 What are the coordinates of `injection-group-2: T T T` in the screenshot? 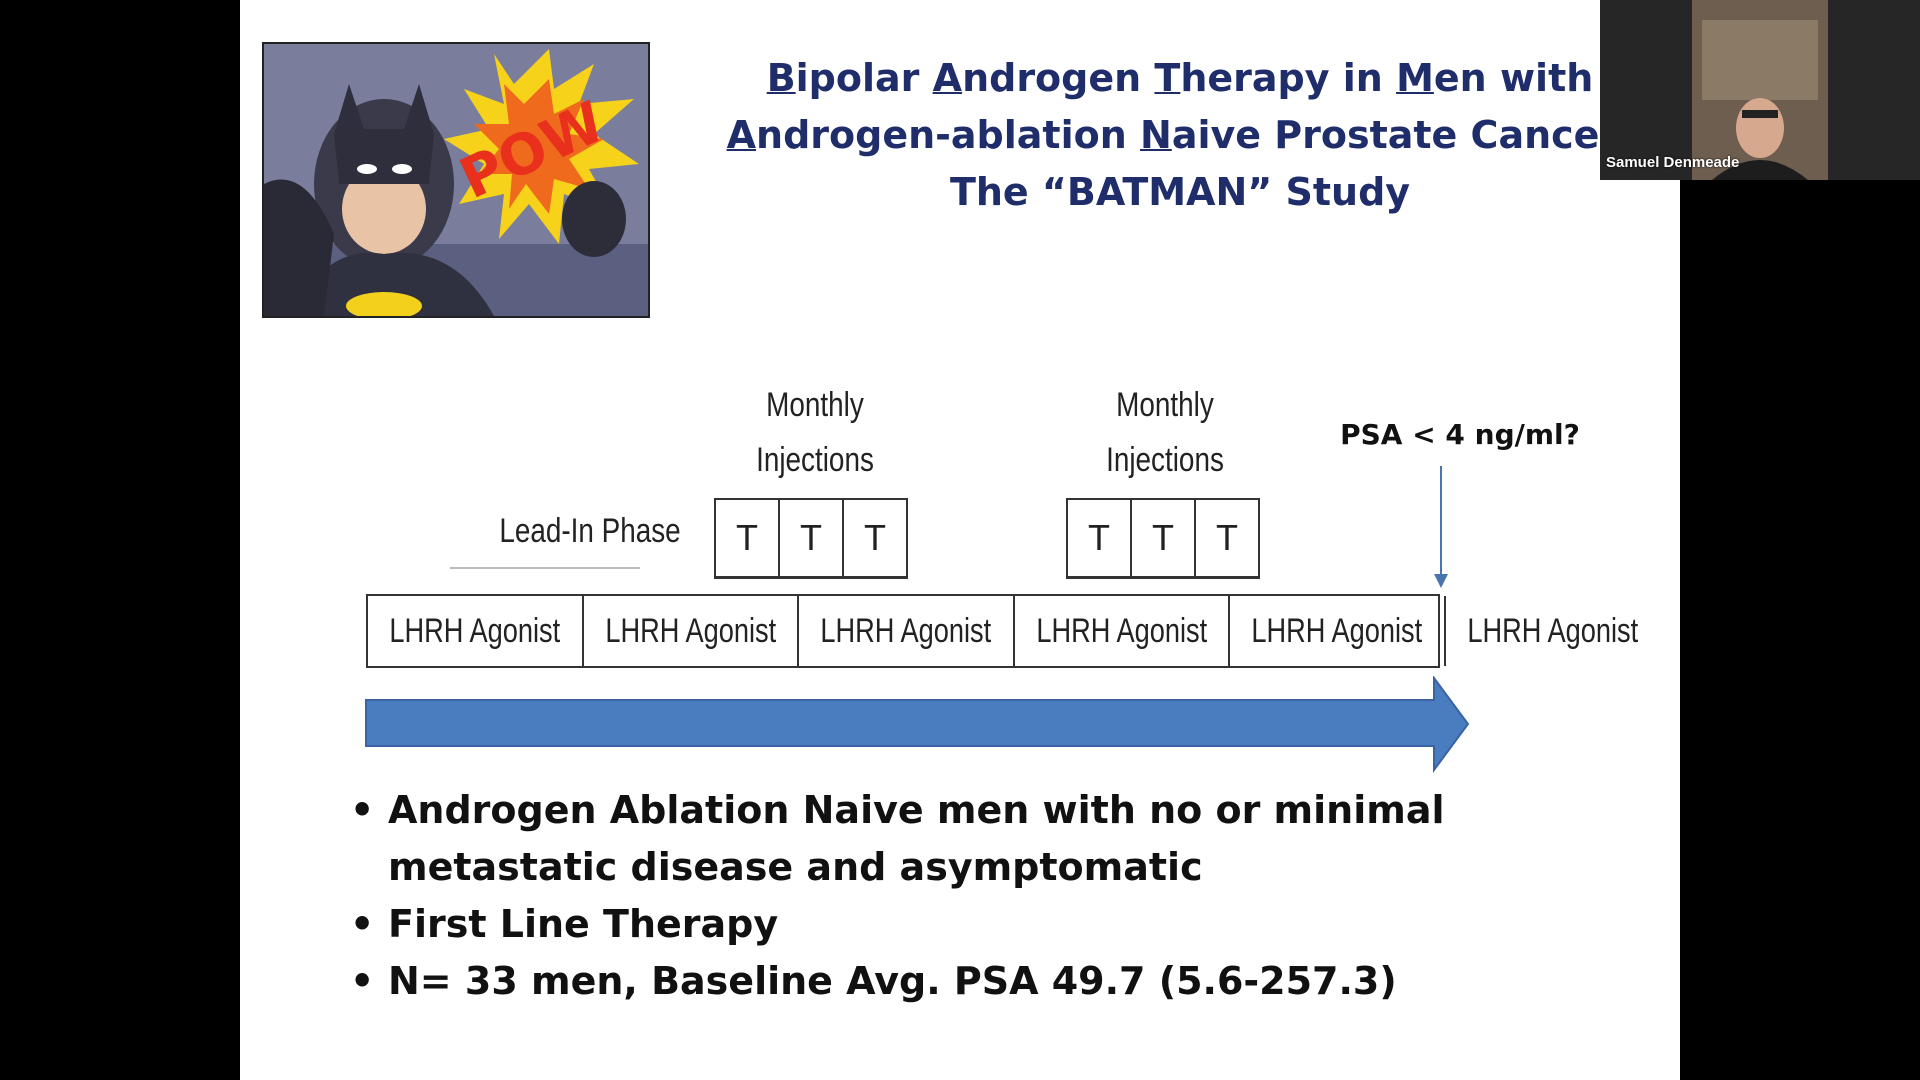 It's located at (1163, 538).